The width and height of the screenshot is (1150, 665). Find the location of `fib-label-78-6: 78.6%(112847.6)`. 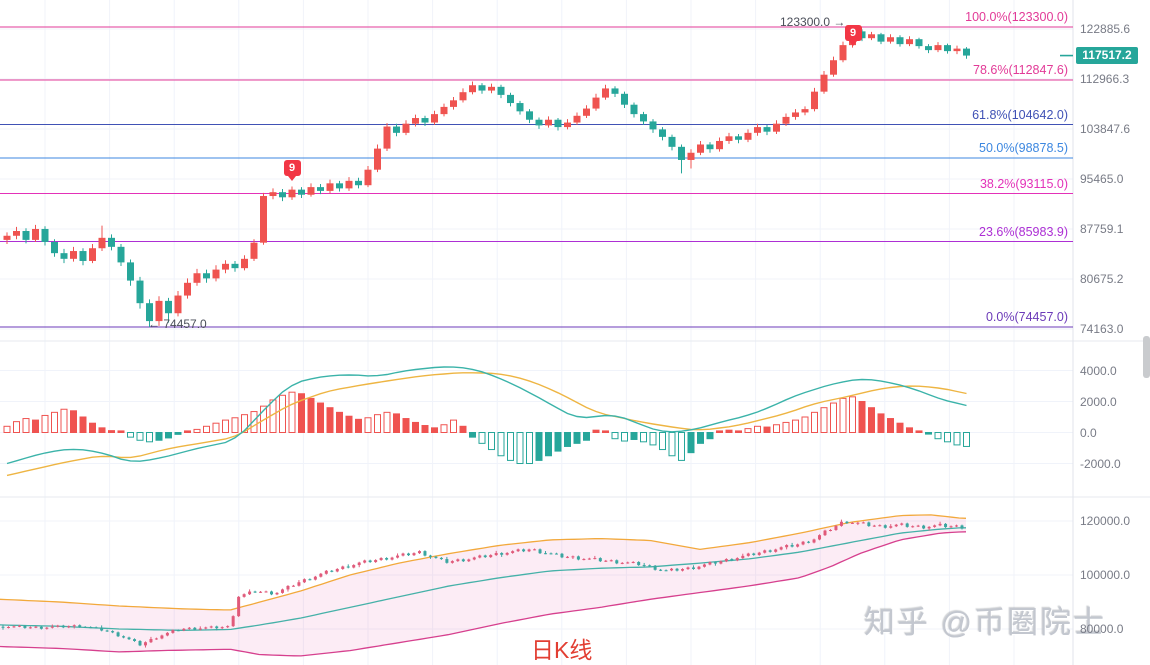

fib-label-78-6: 78.6%(112847.6) is located at coordinates (1020, 70).